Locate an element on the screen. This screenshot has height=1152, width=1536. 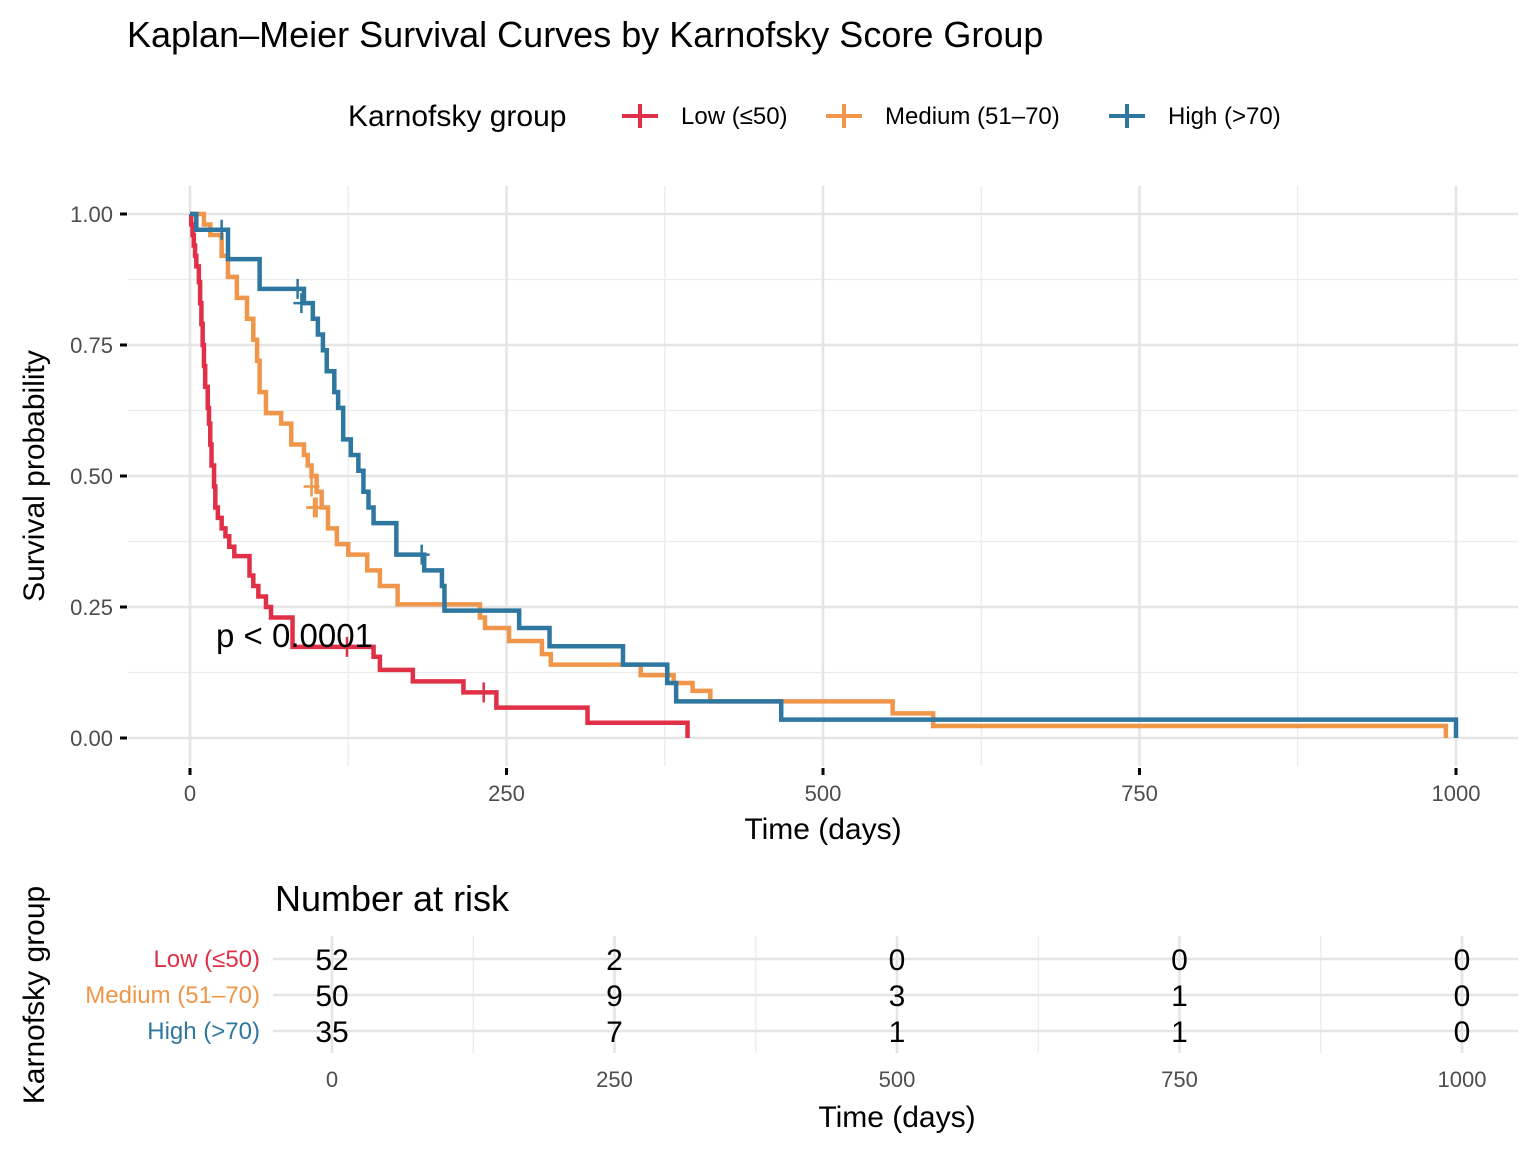
x-tick-label: 0 is located at coordinates (190, 793).